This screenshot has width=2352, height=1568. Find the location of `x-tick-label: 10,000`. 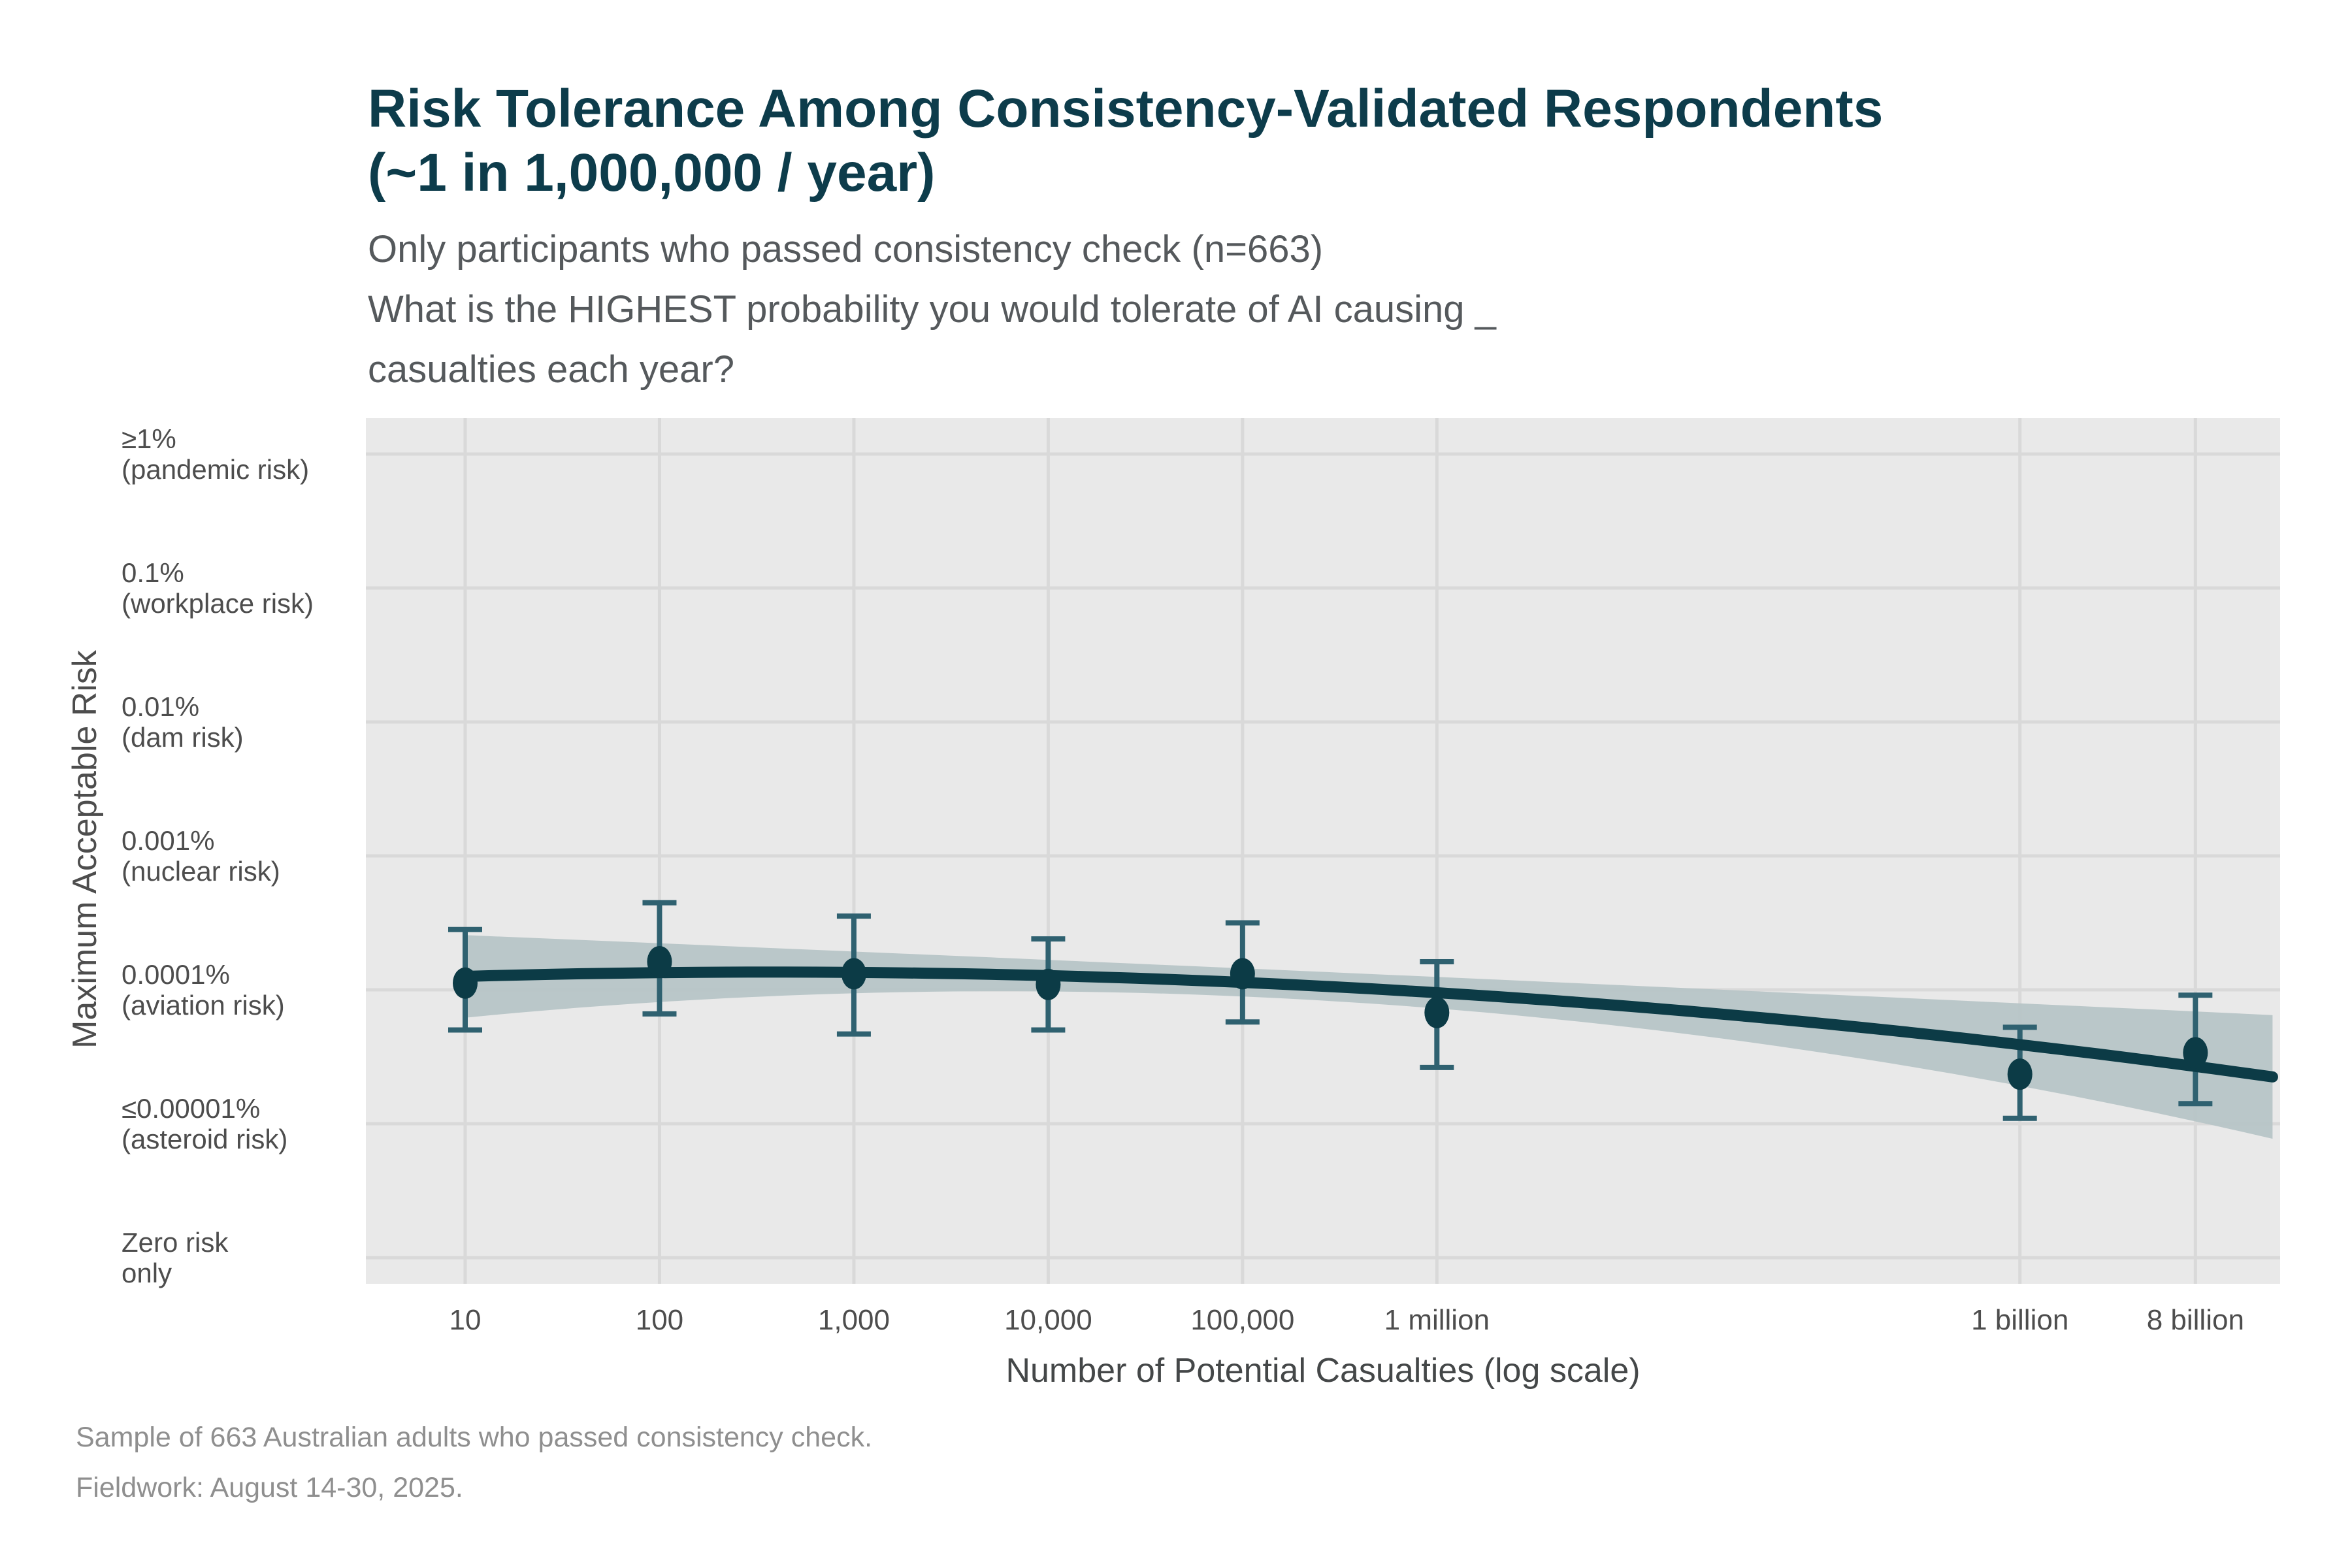

x-tick-label: 10,000 is located at coordinates (1048, 1320).